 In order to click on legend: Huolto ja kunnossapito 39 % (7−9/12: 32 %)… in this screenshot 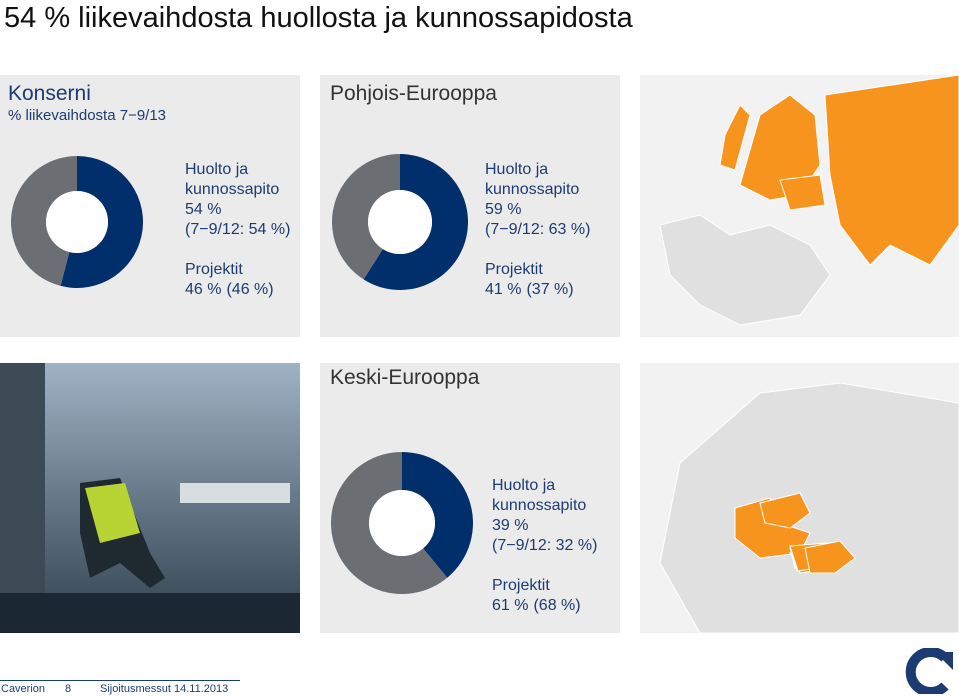, I will do `click(549, 546)`.